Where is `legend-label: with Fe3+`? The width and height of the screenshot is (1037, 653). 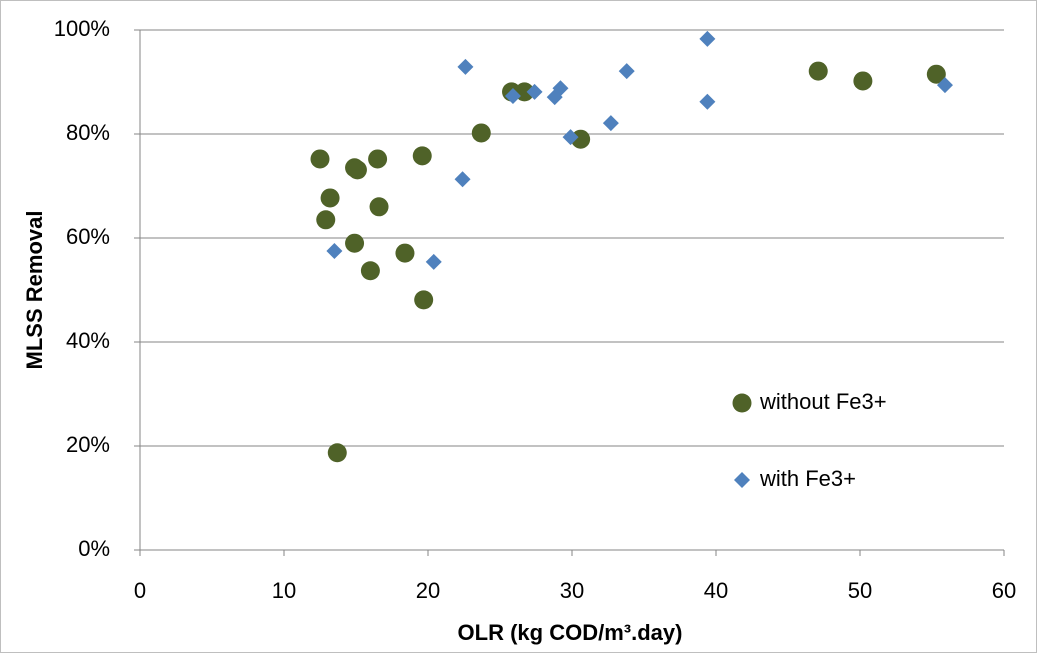
legend-label: with Fe3+ is located at coordinates (807, 478).